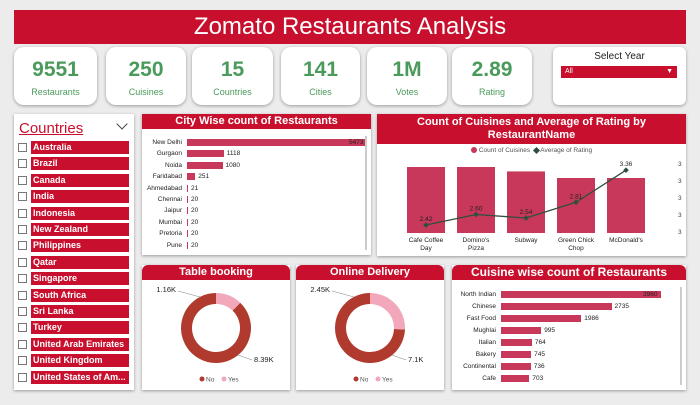  I want to click on bar-row: Faridabad 251, so click(255, 176).